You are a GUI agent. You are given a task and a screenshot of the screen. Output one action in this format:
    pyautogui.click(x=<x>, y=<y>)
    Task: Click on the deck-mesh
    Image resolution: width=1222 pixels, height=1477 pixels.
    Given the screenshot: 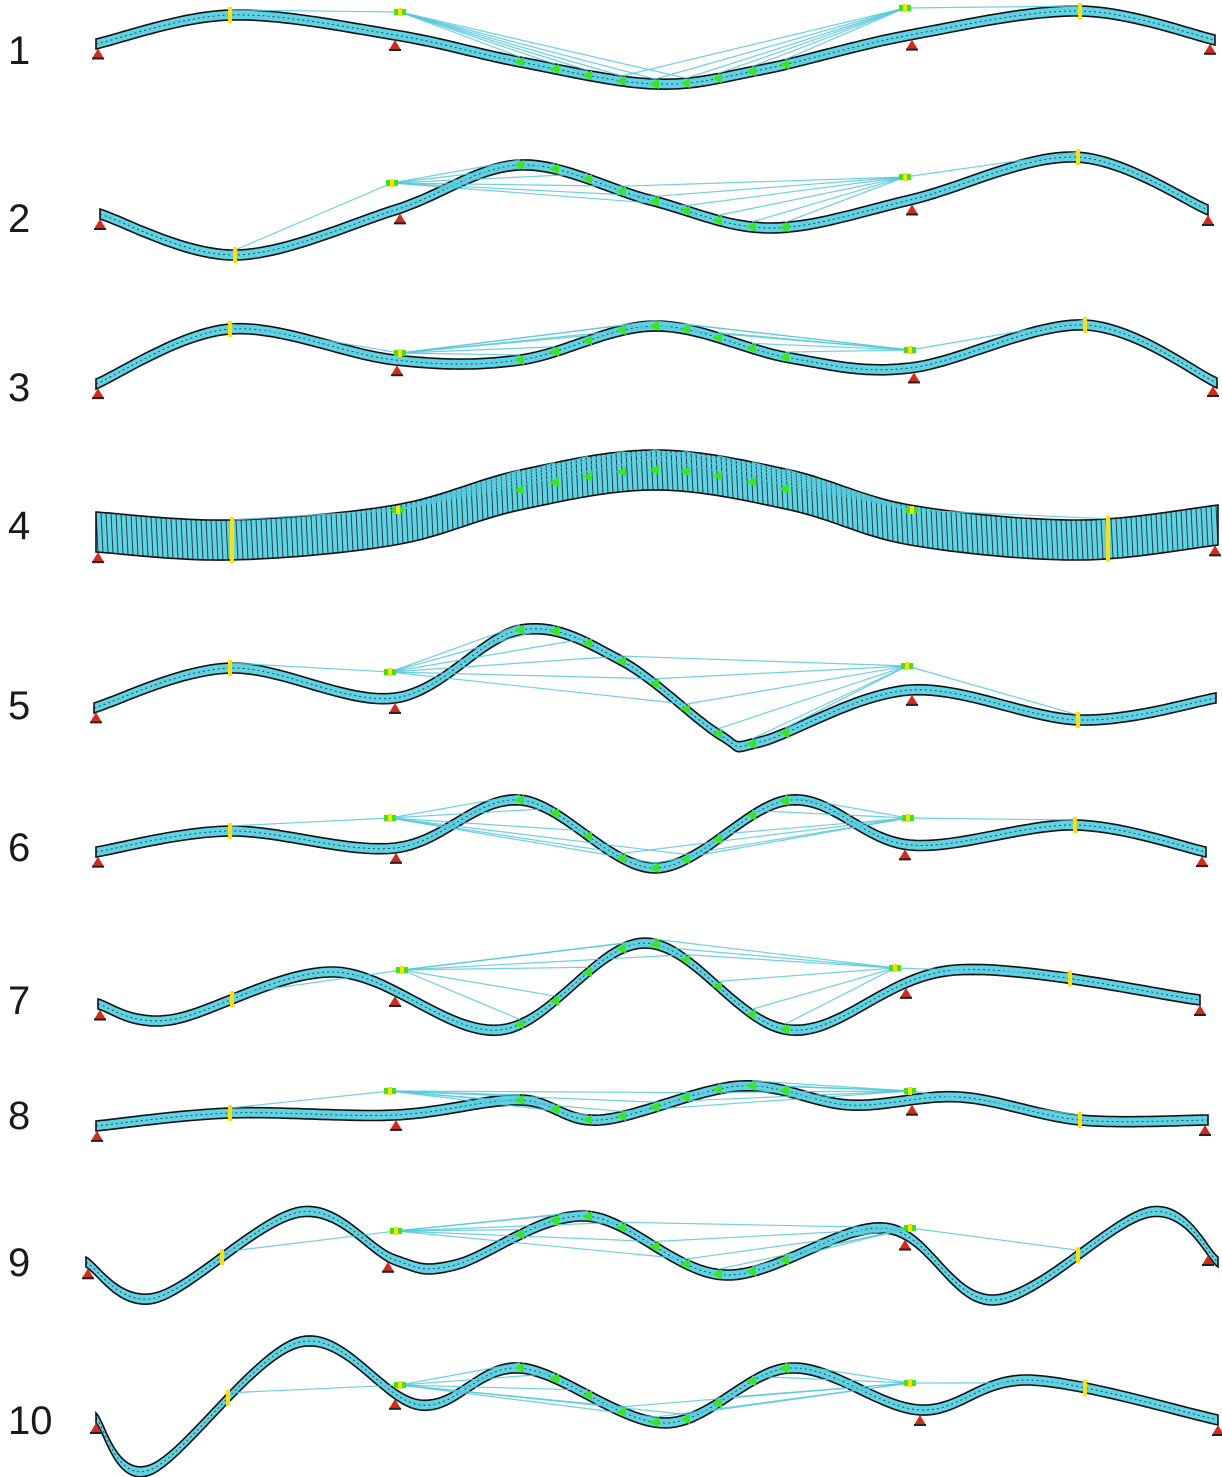 What is the action you would take?
    pyautogui.click(x=655, y=48)
    